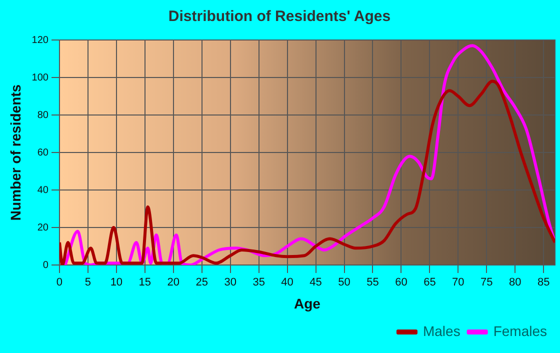 Image resolution: width=560 pixels, height=353 pixels. What do you see at coordinates (45, 265) in the screenshot?
I see `y-tick-label: 0` at bounding box center [45, 265].